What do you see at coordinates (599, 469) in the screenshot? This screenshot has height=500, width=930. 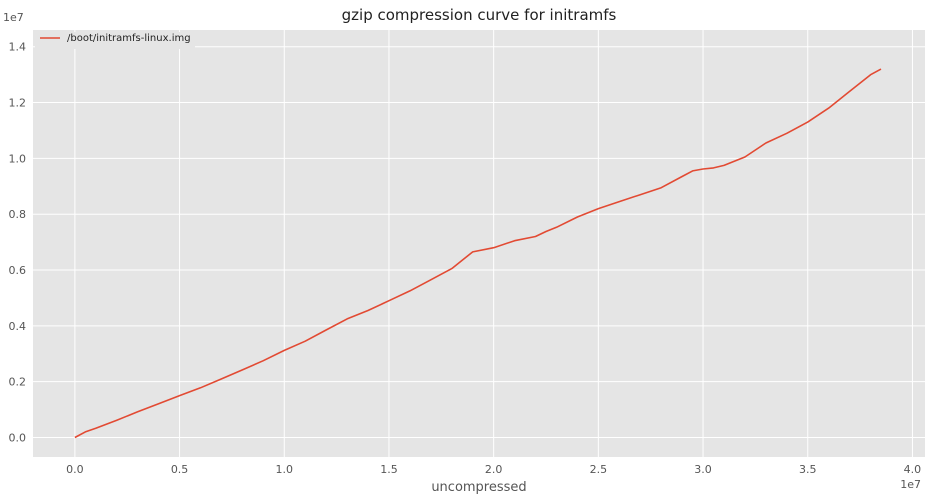 I see `x-tick-label: 2.5` at bounding box center [599, 469].